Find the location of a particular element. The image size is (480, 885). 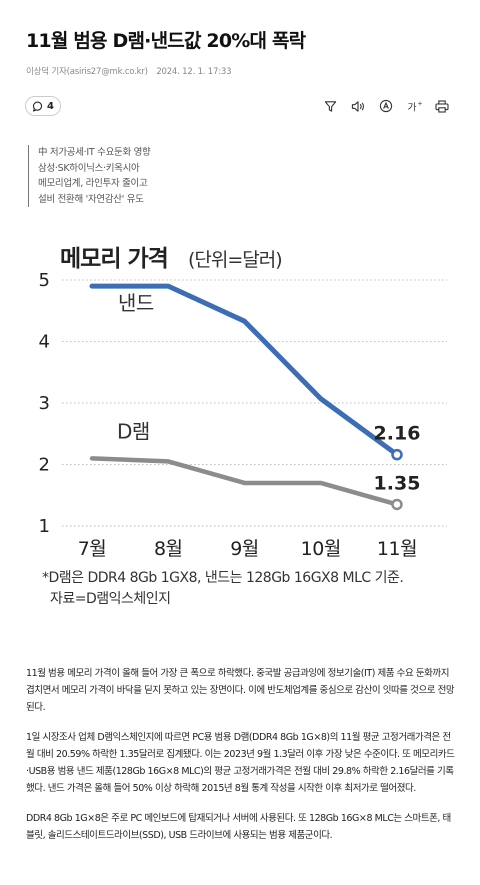

comment-button: 4 is located at coordinates (43, 106).